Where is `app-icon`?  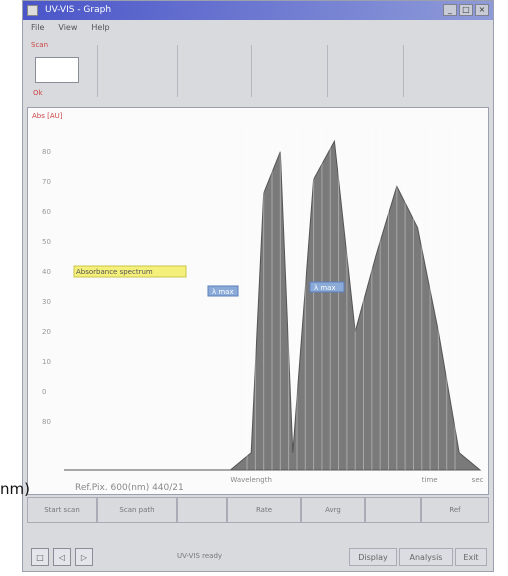
app-icon is located at coordinates (32, 10).